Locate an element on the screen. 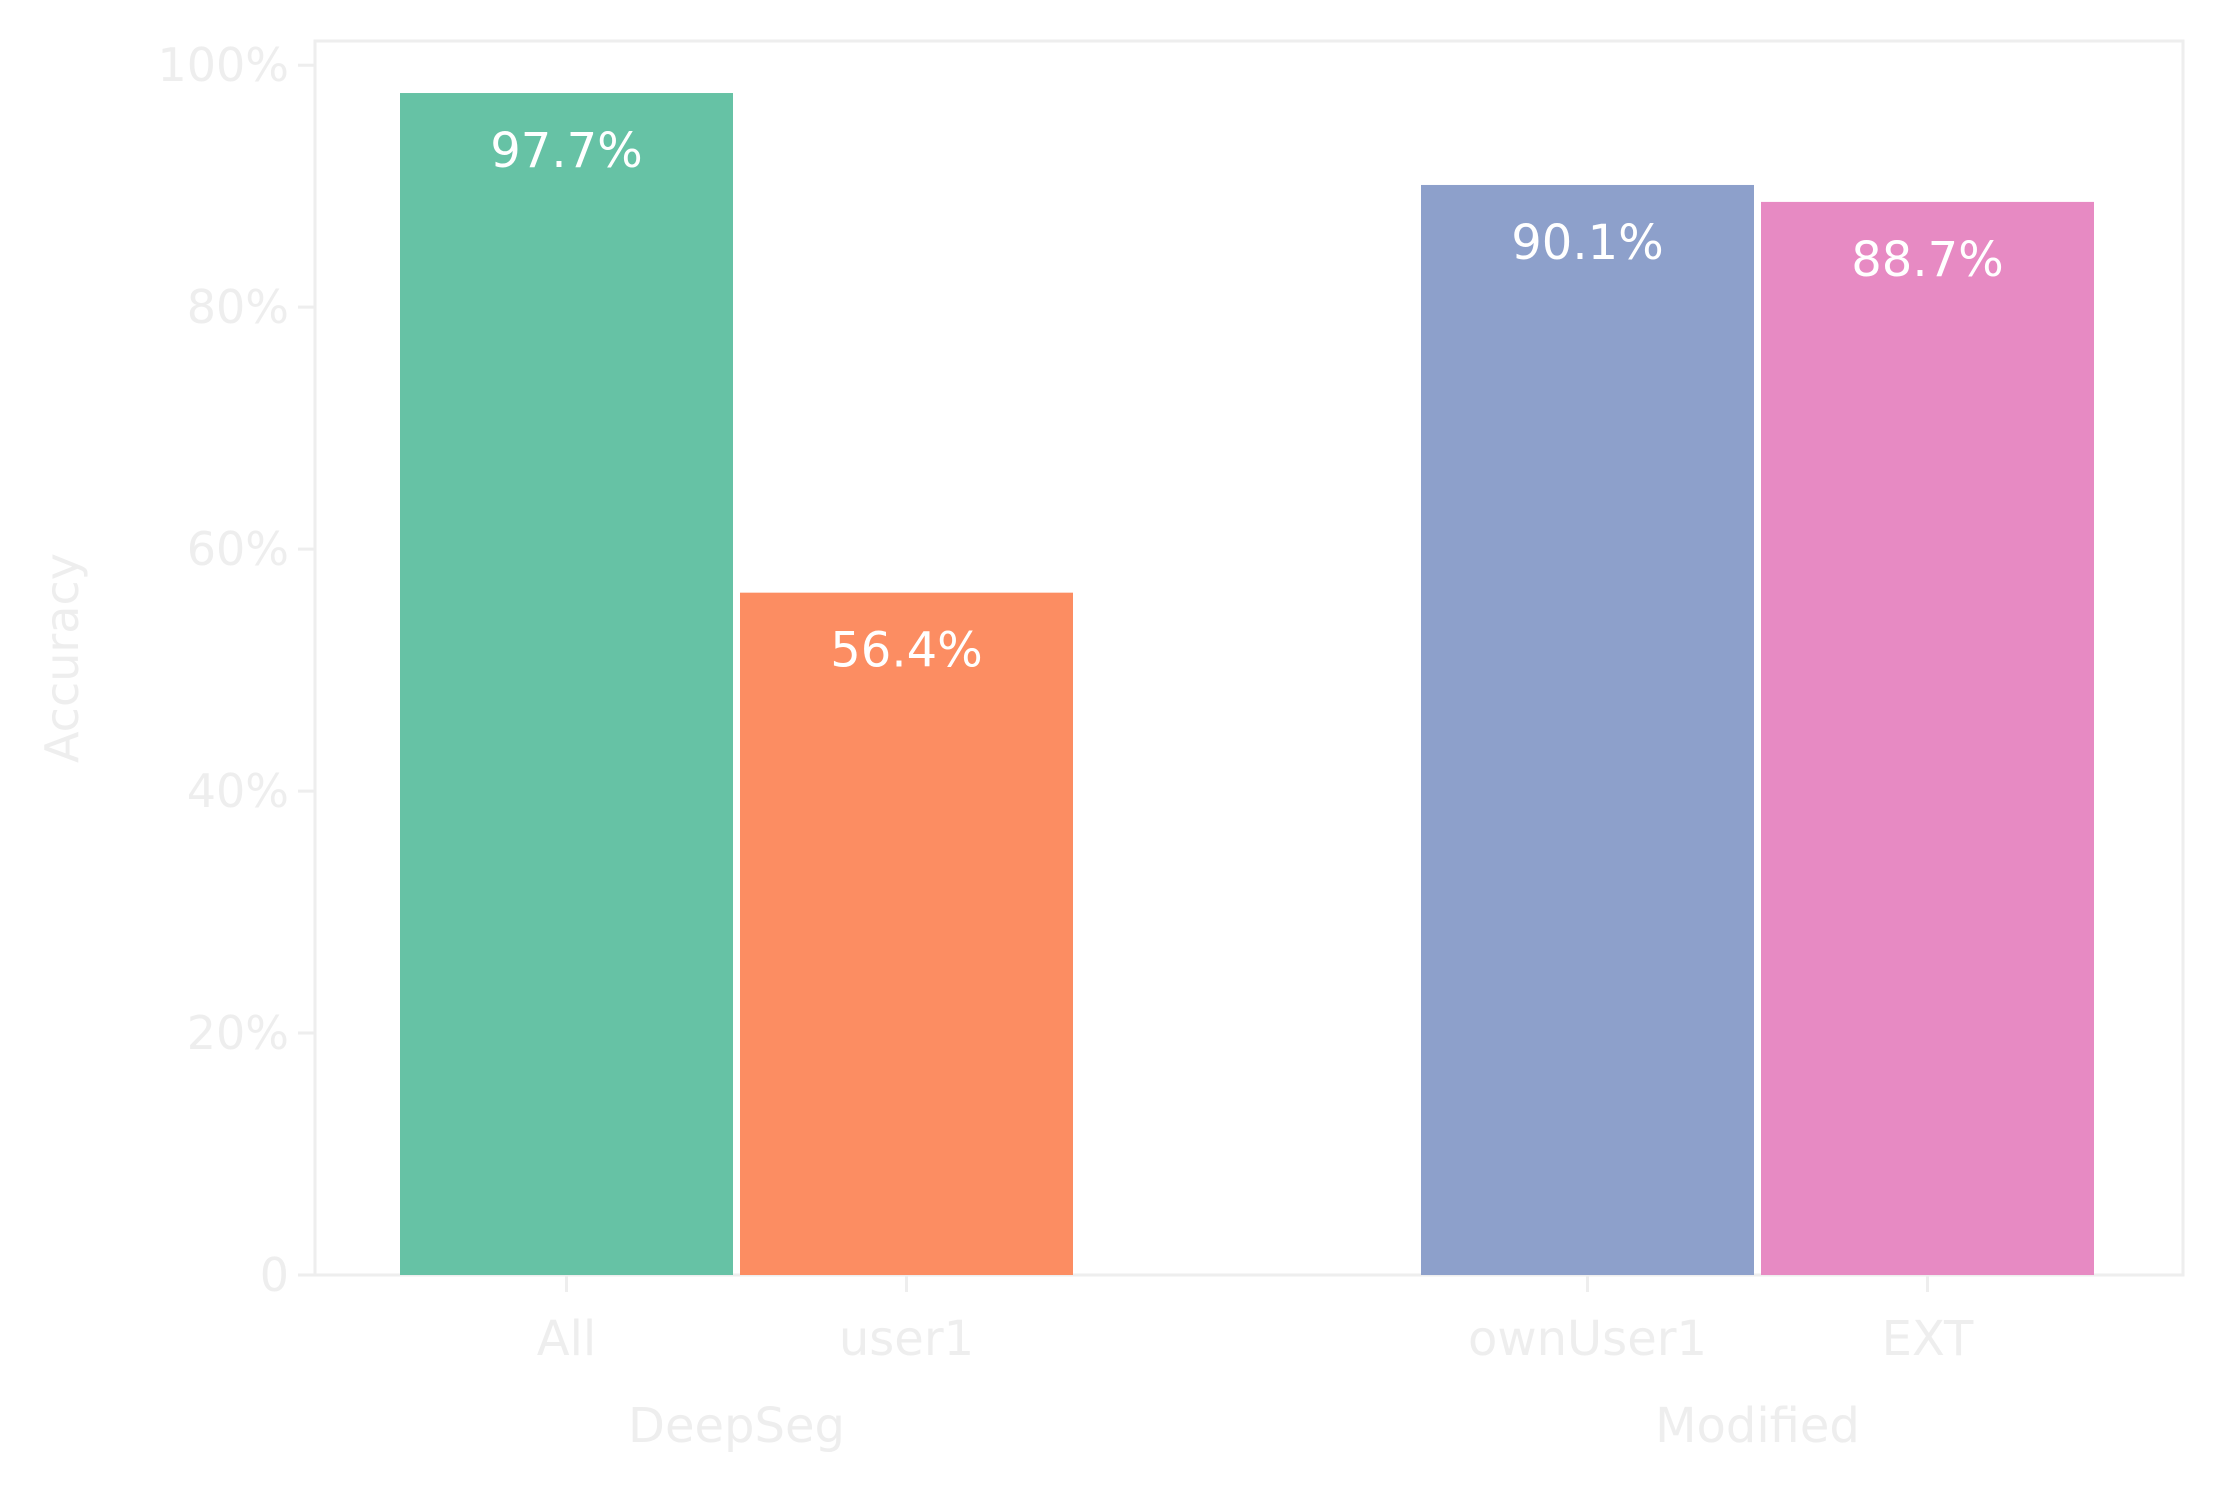 This screenshot has height=1492, width=2213. y-tick-label: 100% is located at coordinates (223, 65).